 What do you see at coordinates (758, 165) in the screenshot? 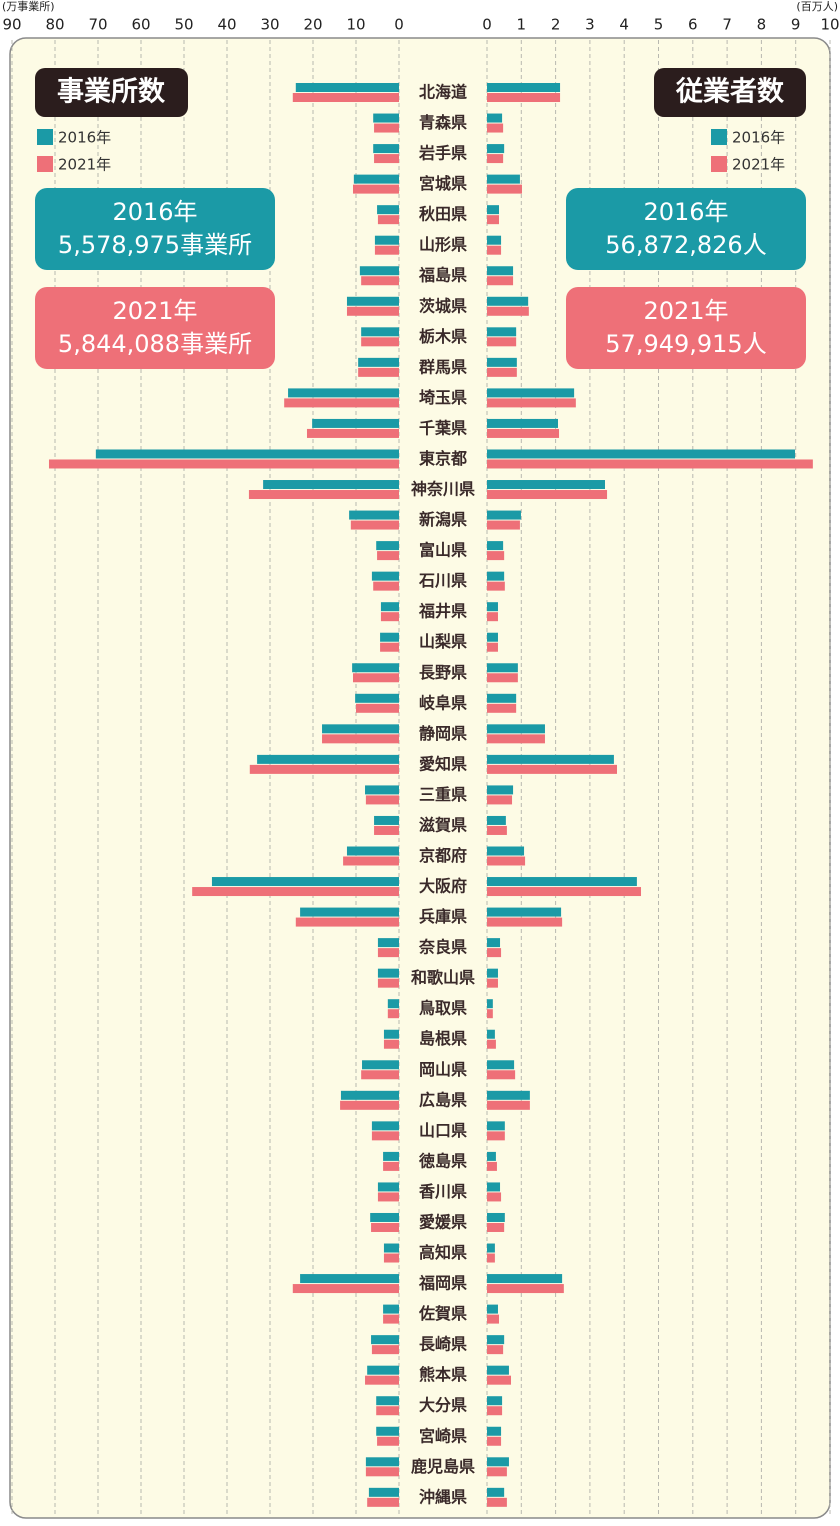
I see `legend-label: 2021年` at bounding box center [758, 165].